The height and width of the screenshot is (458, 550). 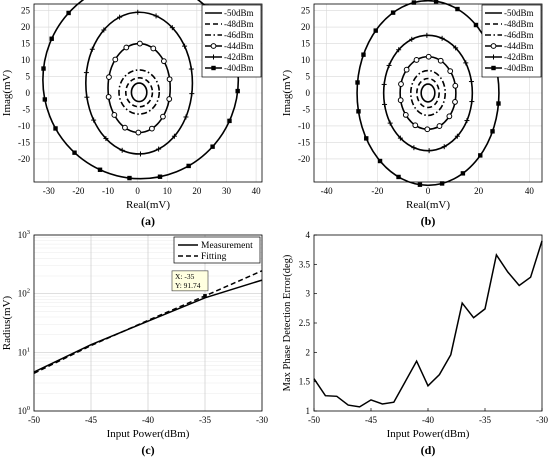 I want to click on panel-label: (d), so click(x=428, y=450).